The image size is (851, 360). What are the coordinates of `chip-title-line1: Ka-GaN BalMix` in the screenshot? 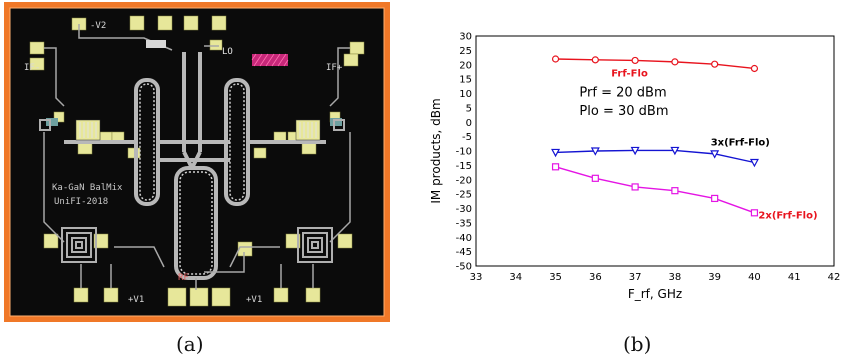 It's located at (87, 188).